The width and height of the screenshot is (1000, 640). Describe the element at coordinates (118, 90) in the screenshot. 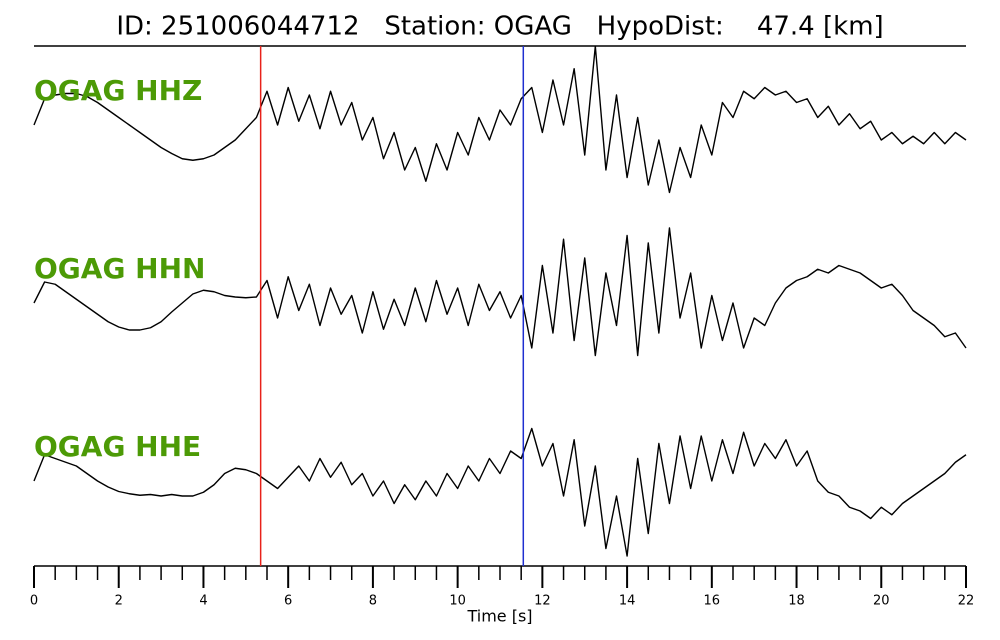

I see `trace-label: OGAG HHZ` at that location.